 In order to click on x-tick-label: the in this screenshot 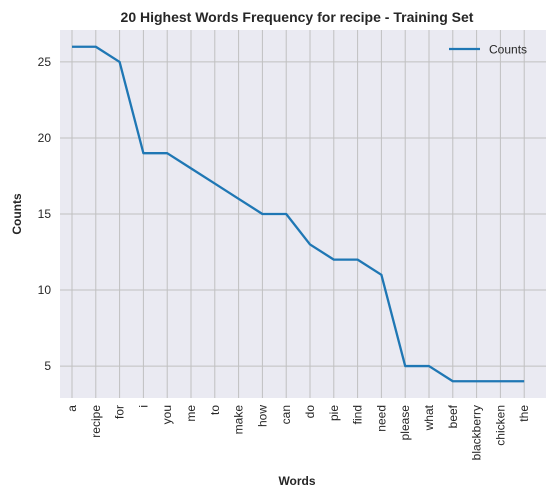, I will do `click(524, 413)`.